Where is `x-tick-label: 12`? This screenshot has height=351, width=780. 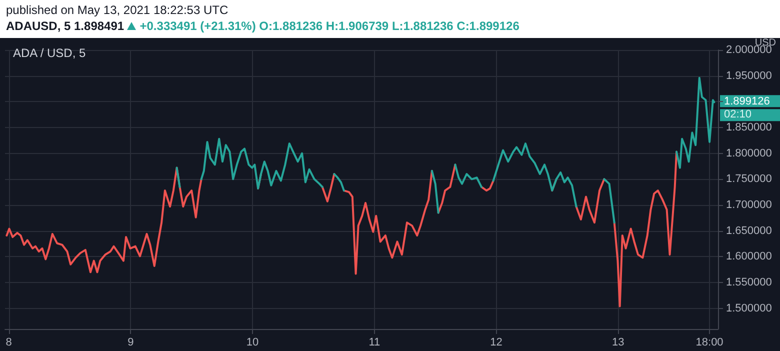
x-tick-label: 12 is located at coordinates (496, 342).